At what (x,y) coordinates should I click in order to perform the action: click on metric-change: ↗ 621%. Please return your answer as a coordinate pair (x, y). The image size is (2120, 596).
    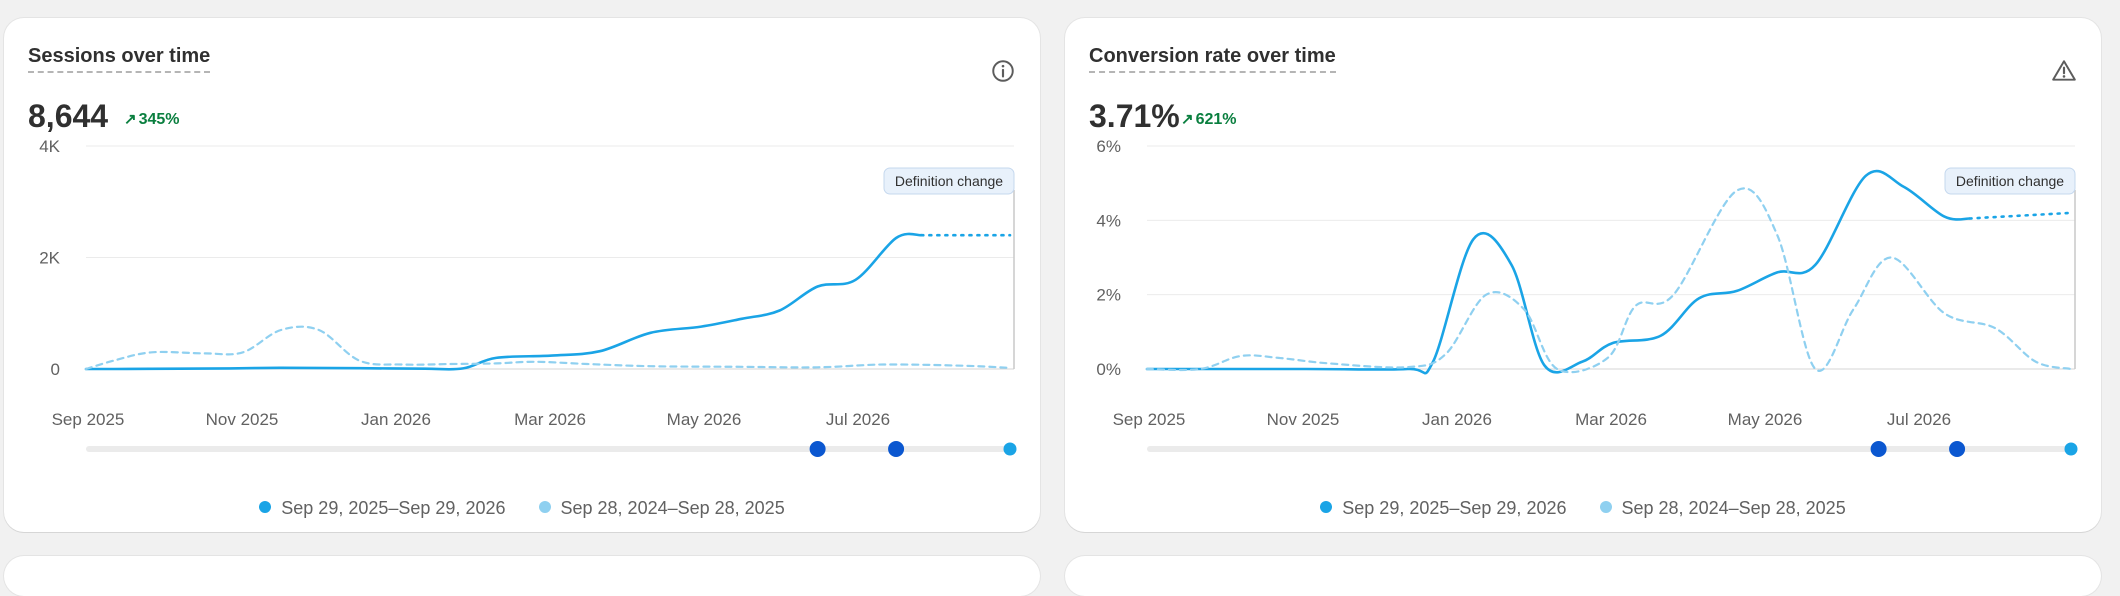
    Looking at the image, I should click on (1209, 119).